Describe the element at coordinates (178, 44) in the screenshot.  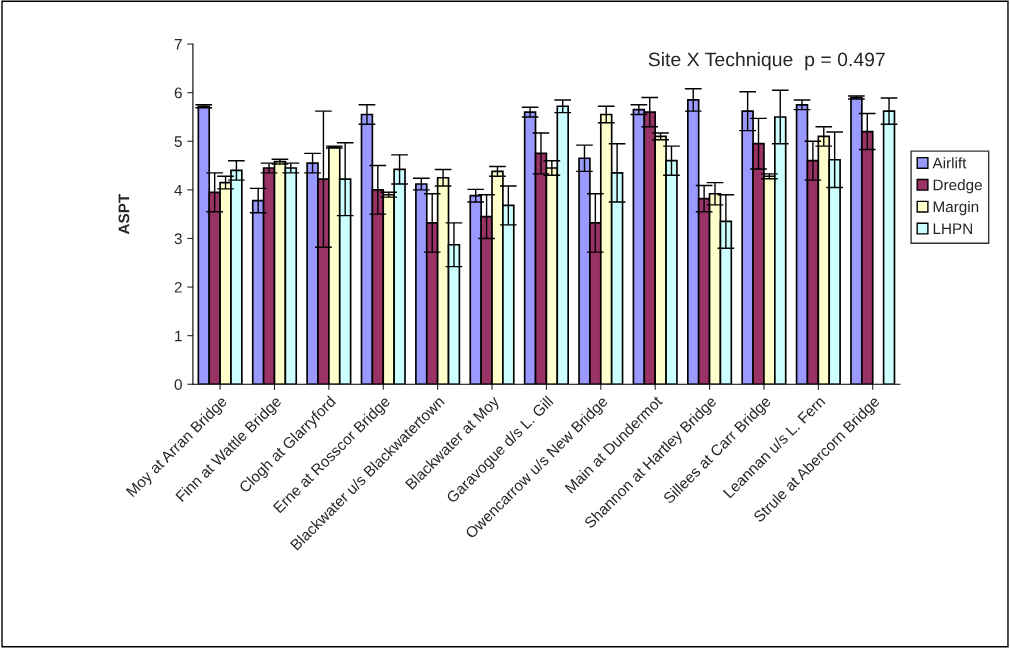
I see `y-tick-label: 7` at that location.